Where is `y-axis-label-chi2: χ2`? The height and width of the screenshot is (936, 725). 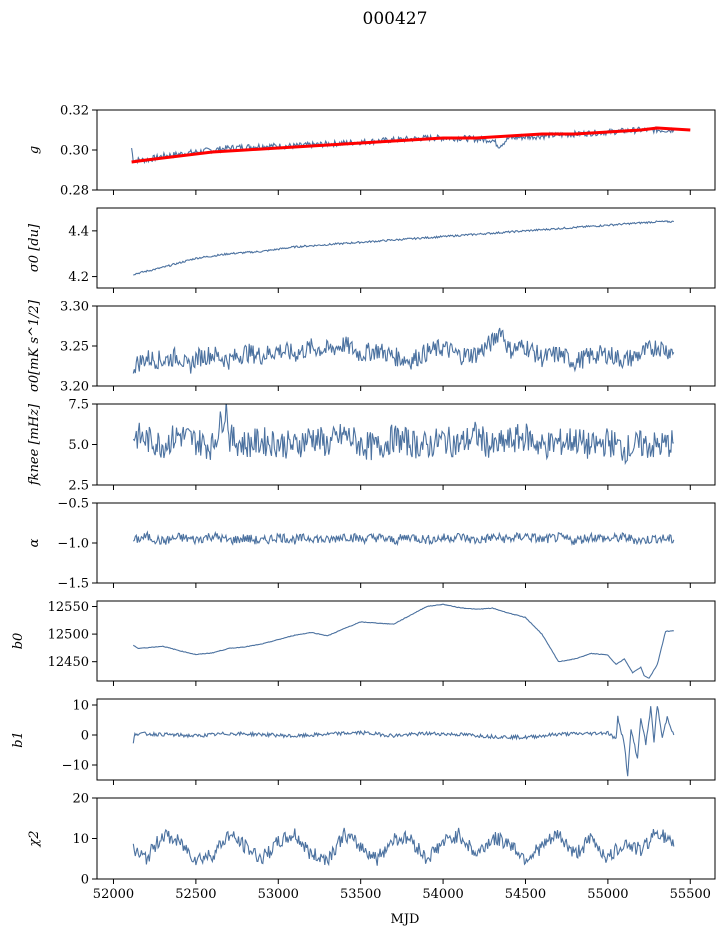
y-axis-label-chi2: χ2 is located at coordinates (34, 838).